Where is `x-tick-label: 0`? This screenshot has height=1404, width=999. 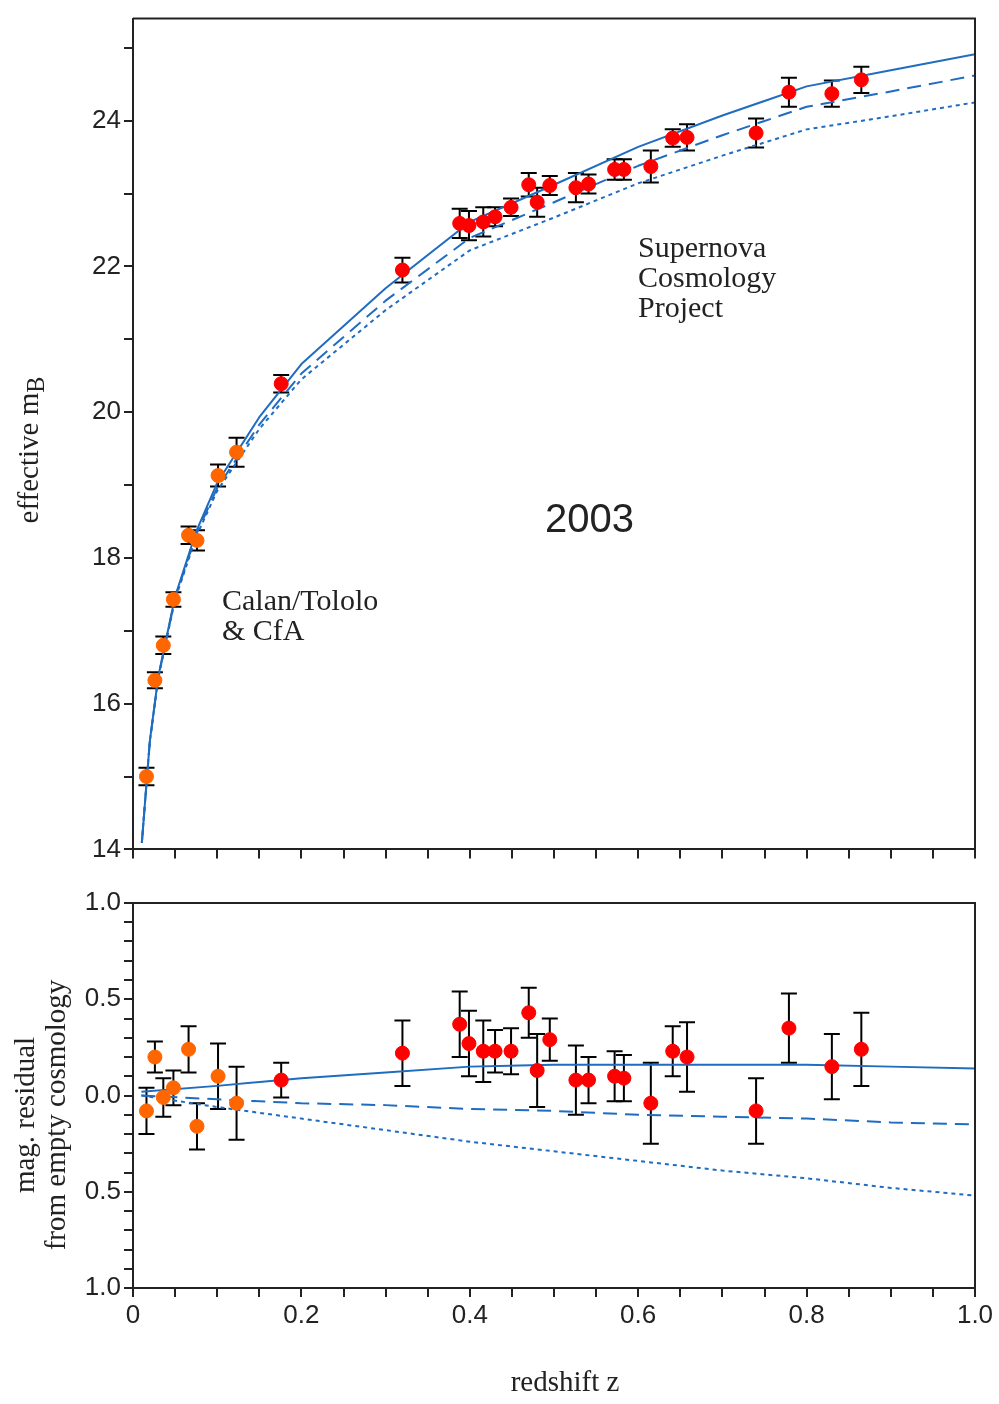
x-tick-label: 0 is located at coordinates (133, 1313).